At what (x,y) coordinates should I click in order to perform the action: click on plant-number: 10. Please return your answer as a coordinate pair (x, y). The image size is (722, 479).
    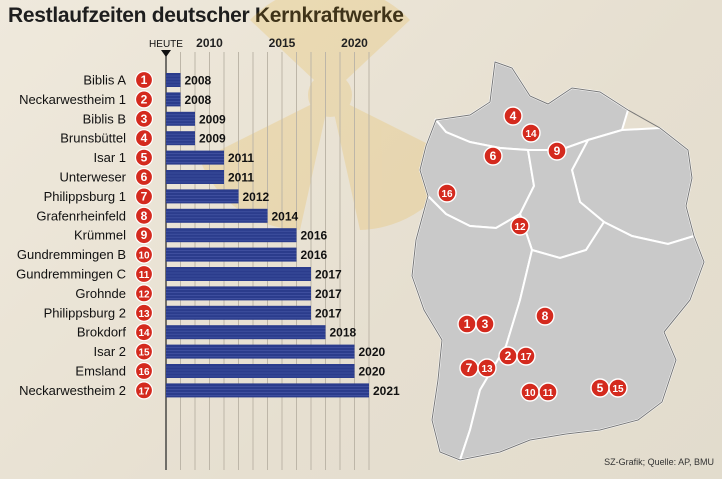
    Looking at the image, I should click on (144, 256).